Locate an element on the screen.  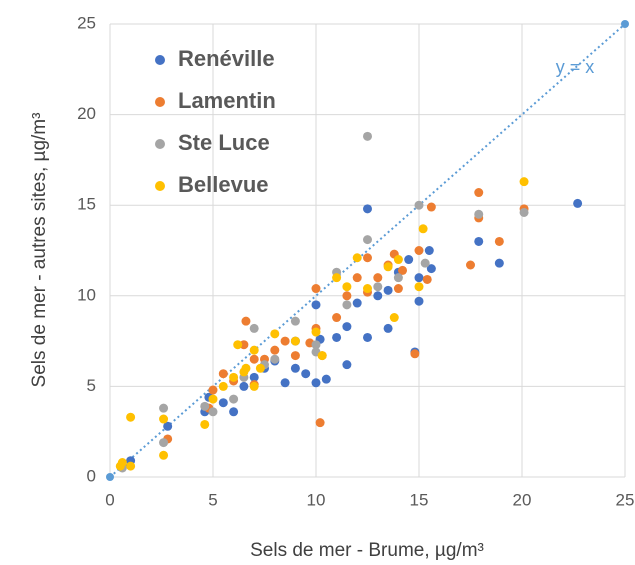
legend-label: Ste Luce is located at coordinates (224, 142).